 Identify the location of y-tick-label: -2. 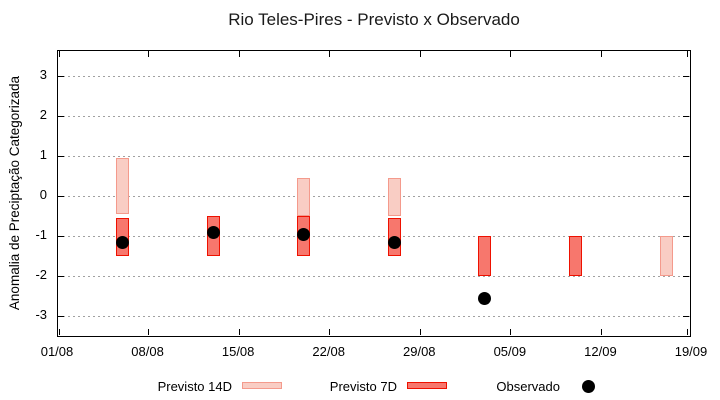
(41, 274).